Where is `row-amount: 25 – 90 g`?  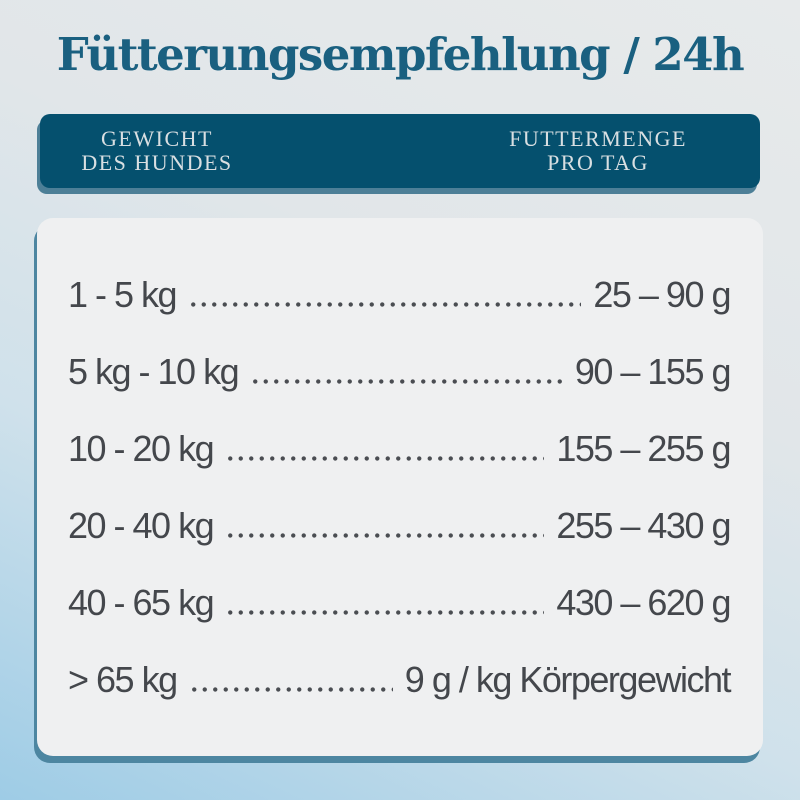
row-amount: 25 – 90 g is located at coordinates (662, 294).